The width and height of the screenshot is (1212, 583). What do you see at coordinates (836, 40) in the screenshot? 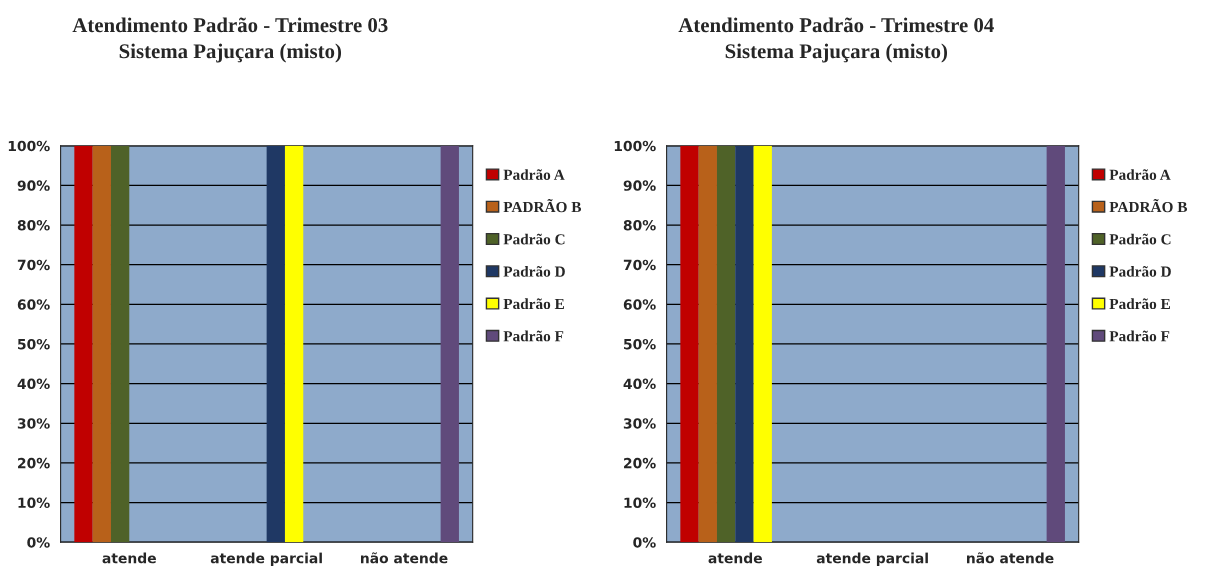
I see `chart-title: Atendimento Padrão - Trimestre 04 Sistema Pajuçara (misto)` at bounding box center [836, 40].